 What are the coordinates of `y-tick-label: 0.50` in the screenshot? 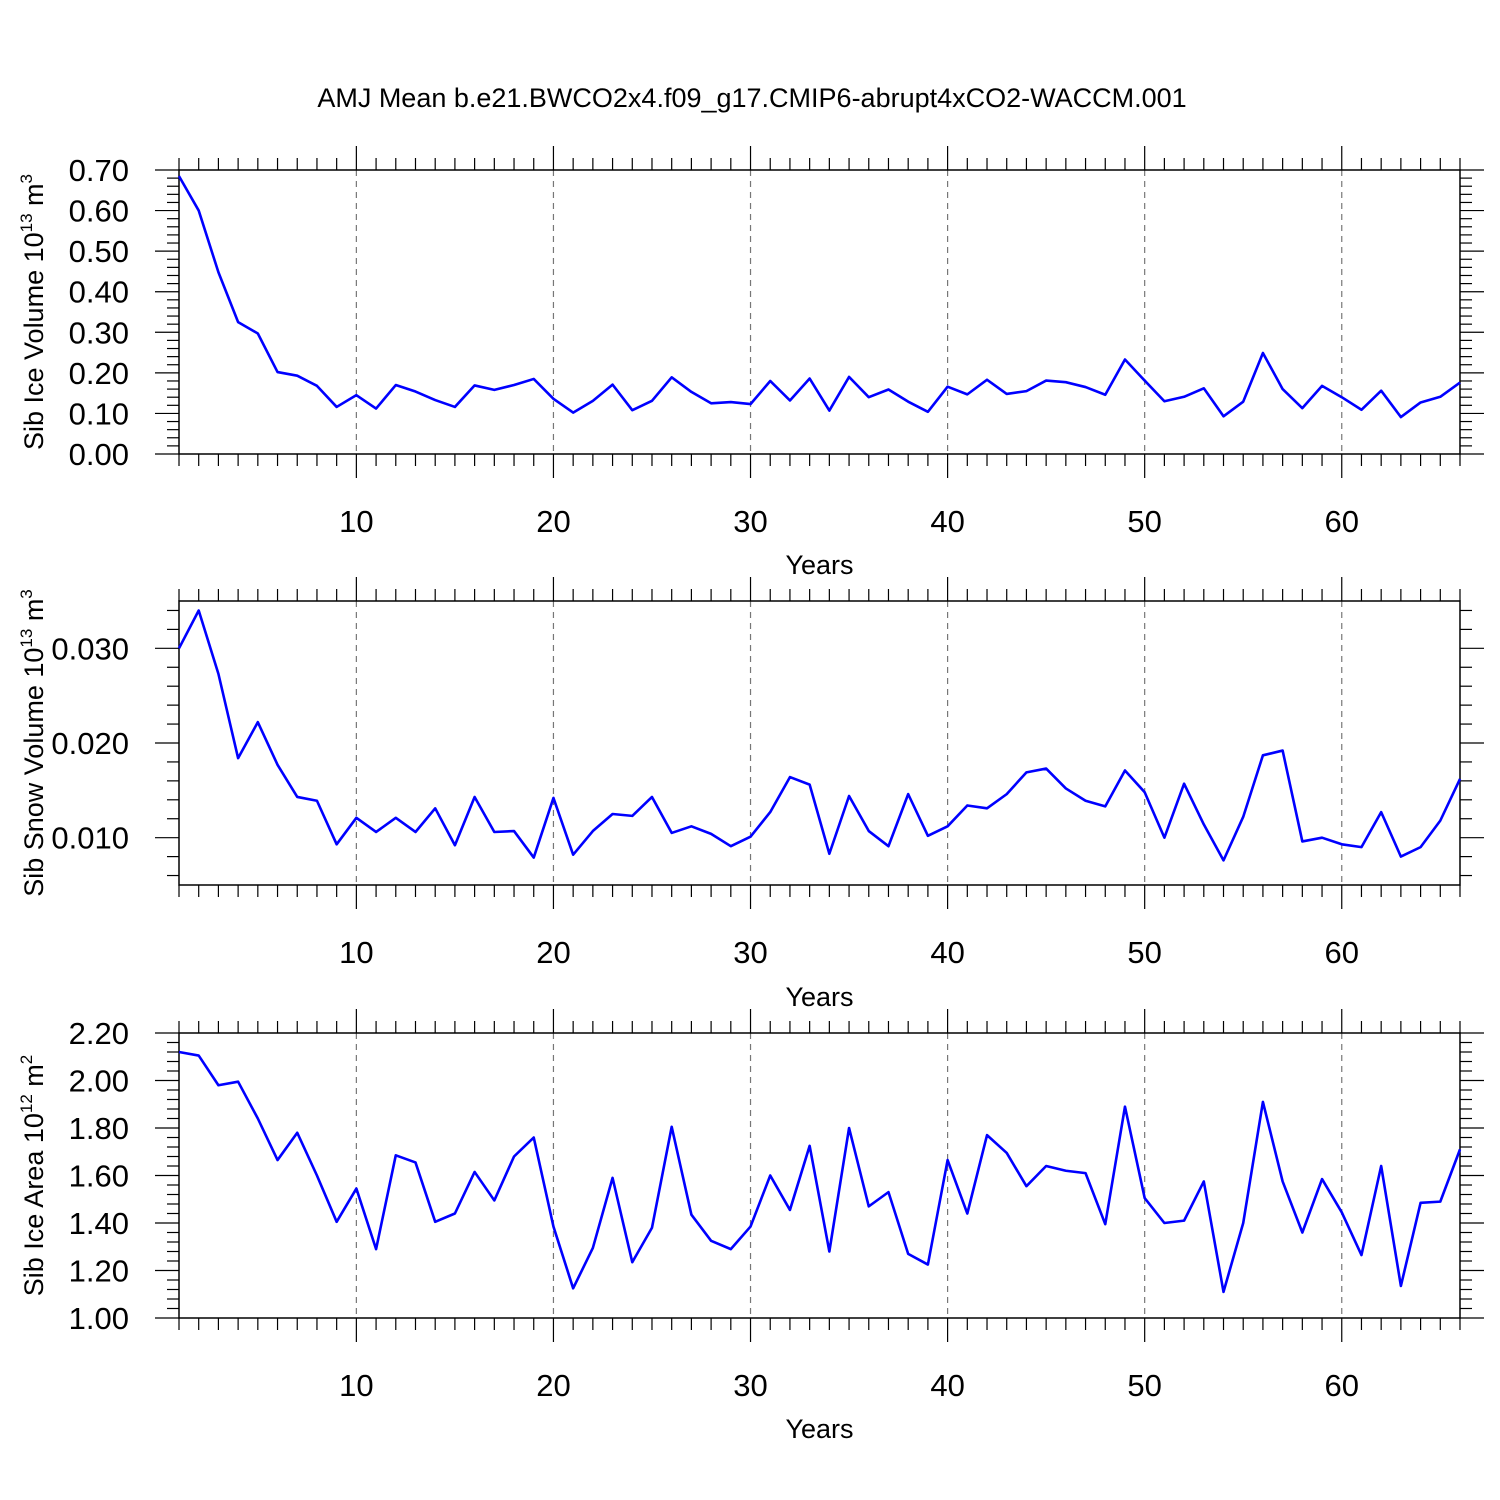 It's located at (99, 251).